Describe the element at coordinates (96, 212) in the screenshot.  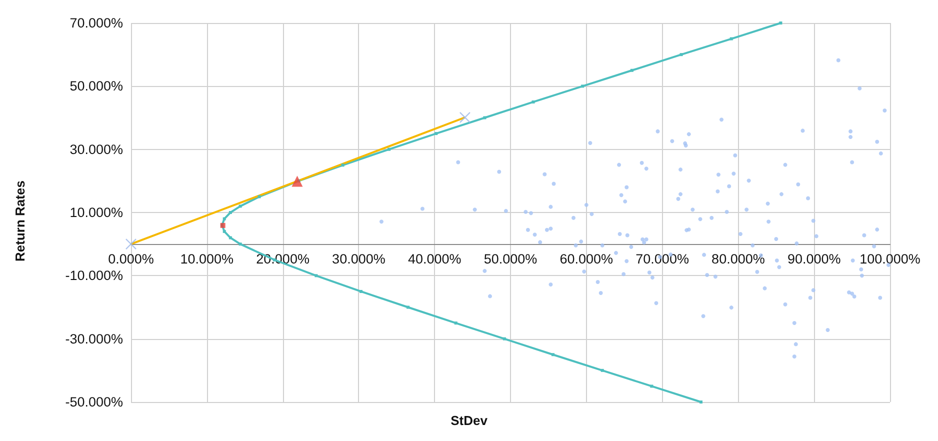
I see `y-tick-label: 10.000%` at that location.